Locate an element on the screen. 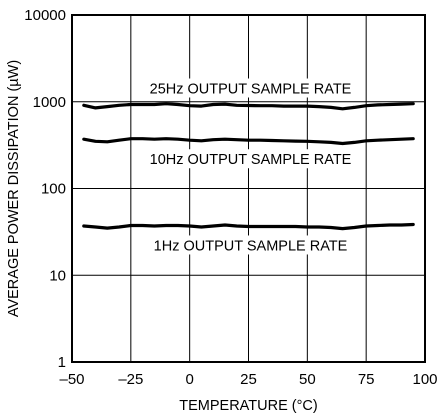 This screenshot has width=439, height=418. x-tick-label: 100 is located at coordinates (424, 379).